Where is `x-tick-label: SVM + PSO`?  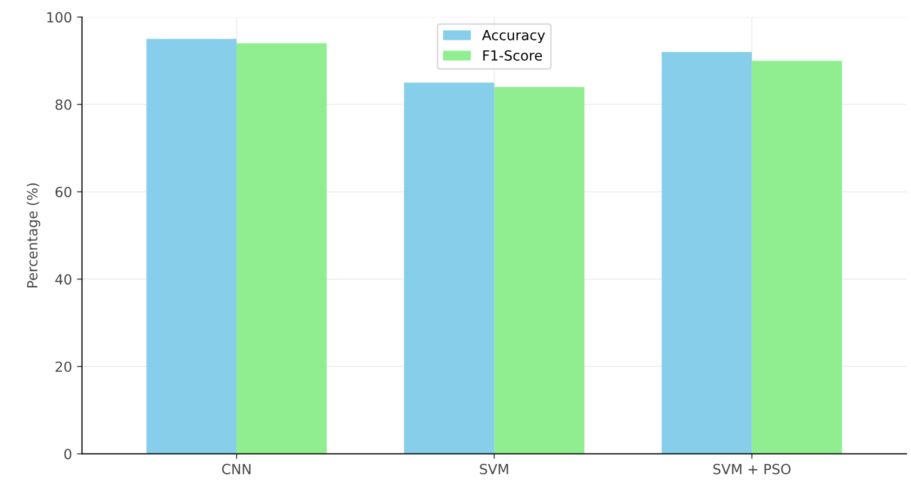 x-tick-label: SVM + PSO is located at coordinates (752, 469).